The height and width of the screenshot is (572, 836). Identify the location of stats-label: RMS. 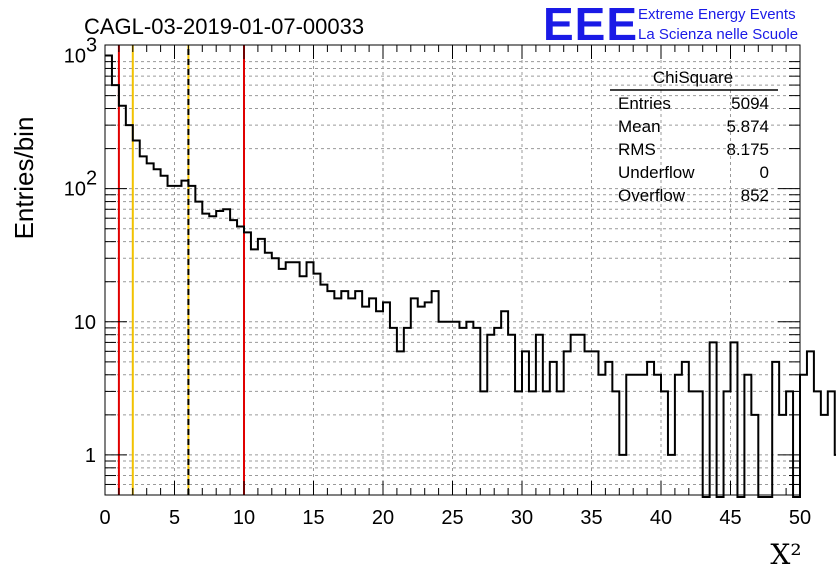
(637, 149).